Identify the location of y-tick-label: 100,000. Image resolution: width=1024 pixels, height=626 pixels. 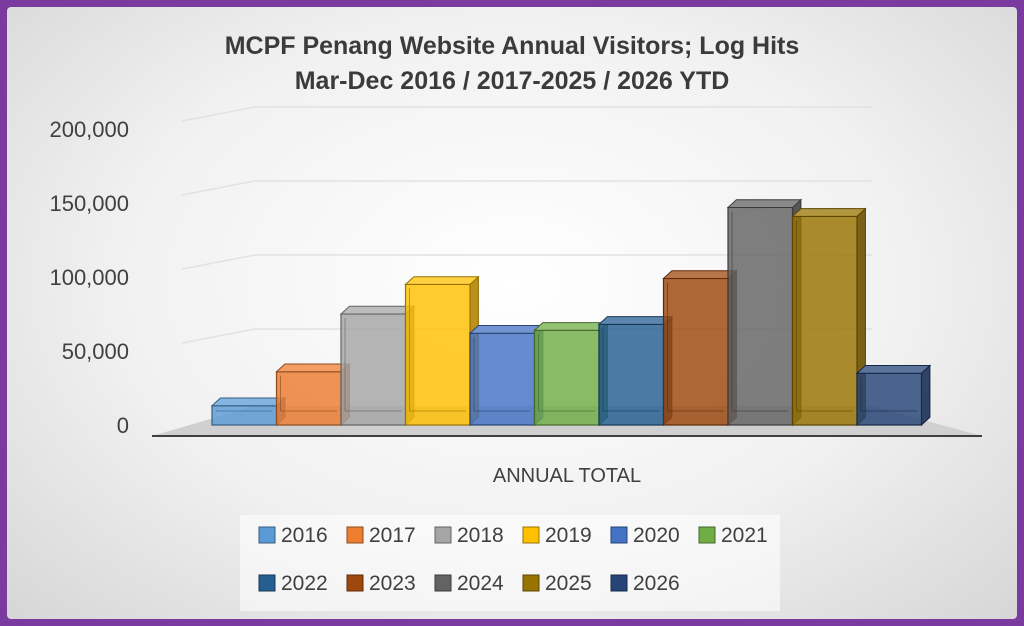
(89, 277).